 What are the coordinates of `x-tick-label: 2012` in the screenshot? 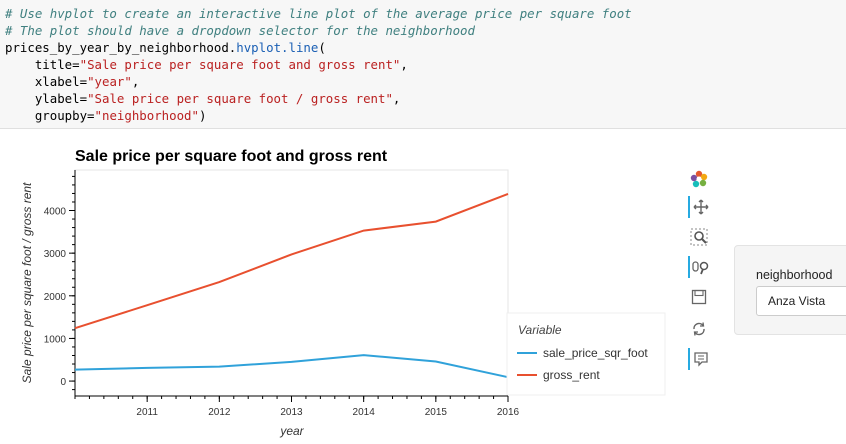 It's located at (219, 412).